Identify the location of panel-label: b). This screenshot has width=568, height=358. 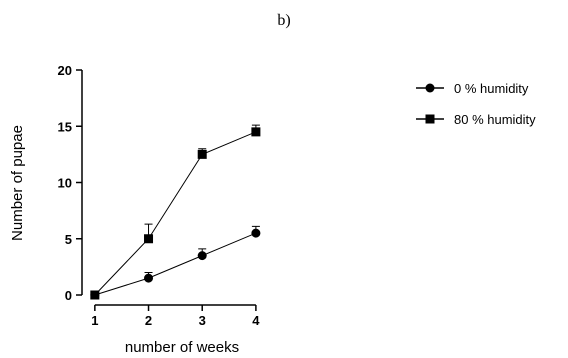
(283, 20).